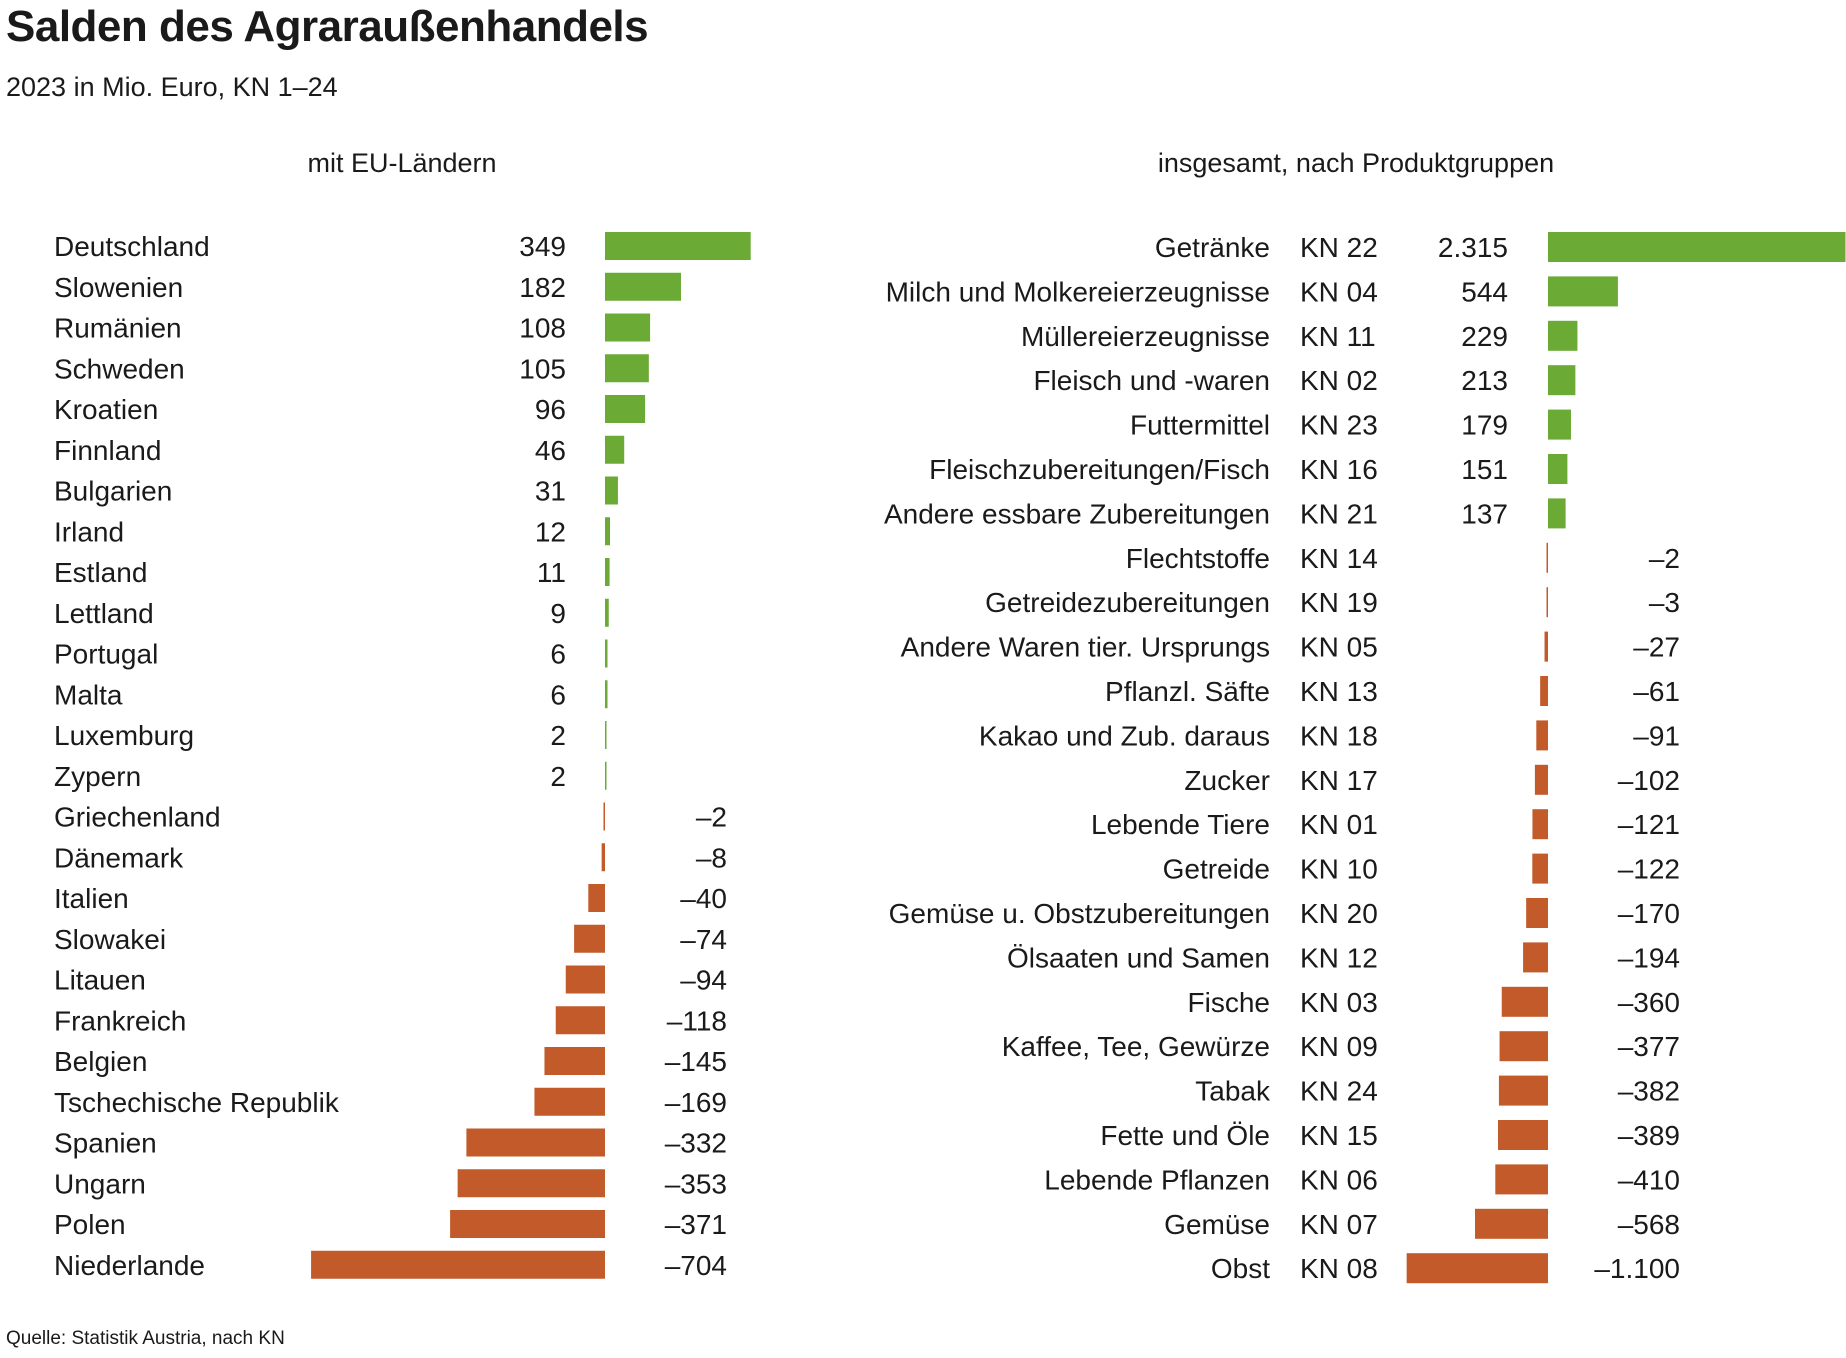 The height and width of the screenshot is (1358, 1846). I want to click on value-label: –145, so click(696, 1061).